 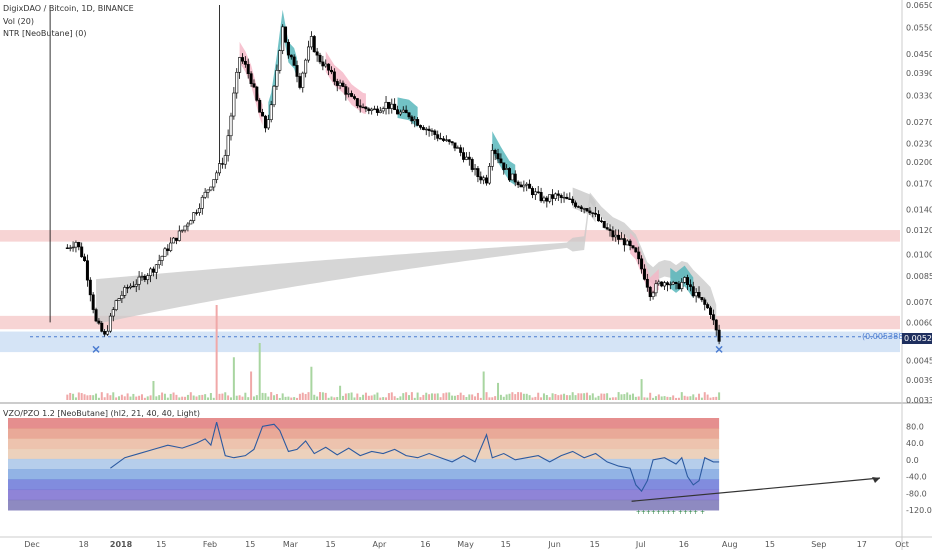 I want to click on time-tick-label: Oct, so click(x=902, y=544).